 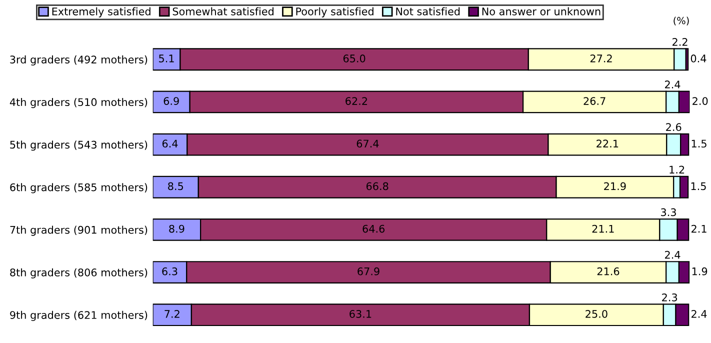 I want to click on legend-label: No answer or unknown, so click(x=541, y=11).